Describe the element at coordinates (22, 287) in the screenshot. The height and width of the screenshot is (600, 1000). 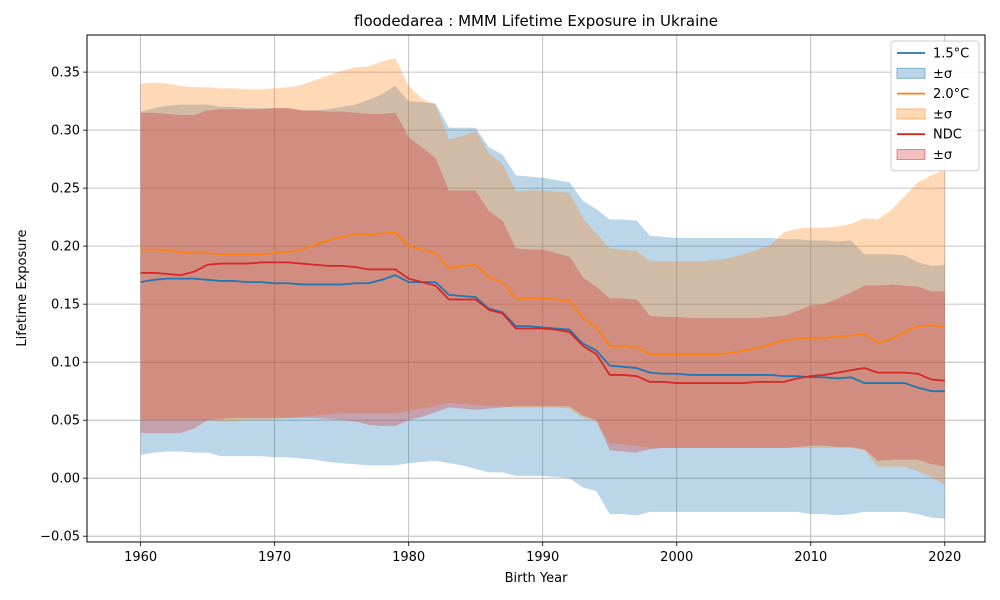
I see `y-axis-label: Lifetime Exposure` at that location.